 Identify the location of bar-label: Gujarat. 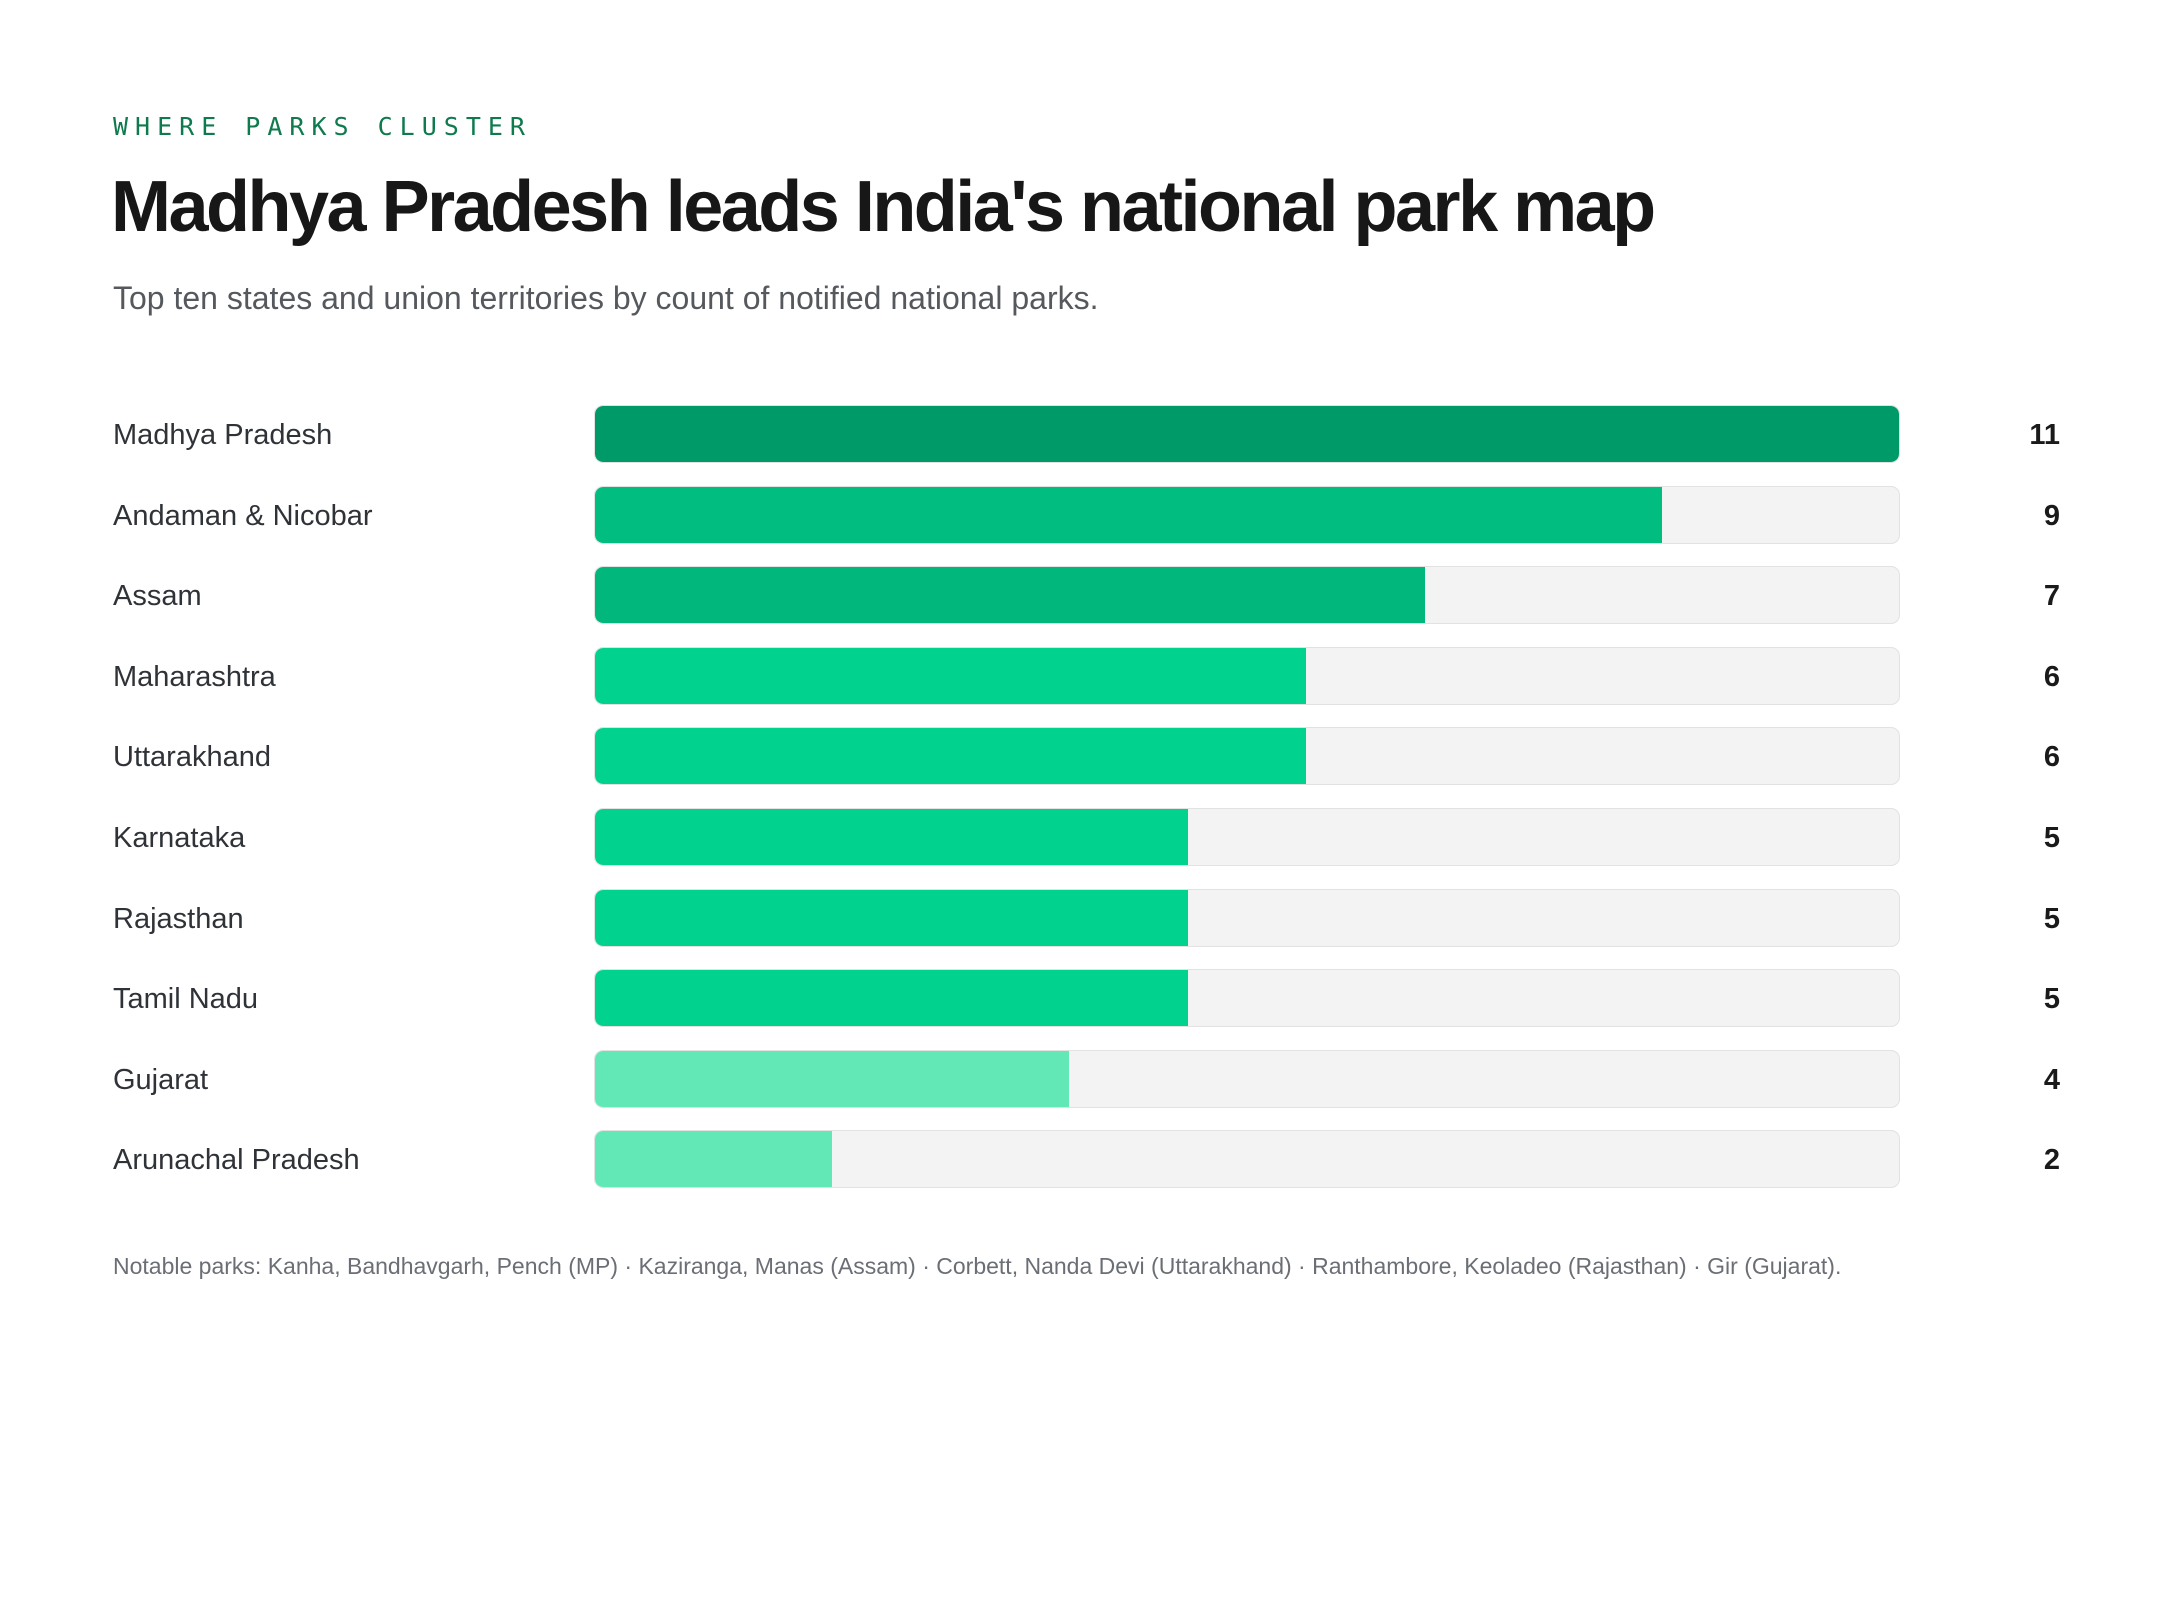
(161, 1079).